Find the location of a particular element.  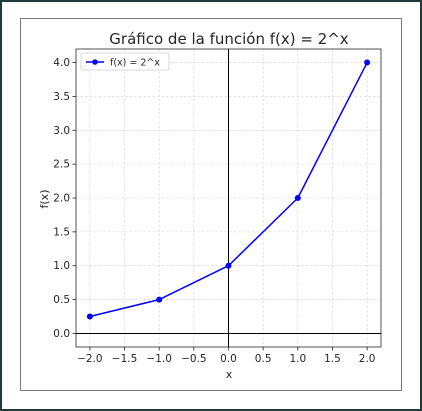

legend-marker is located at coordinates (95, 62).